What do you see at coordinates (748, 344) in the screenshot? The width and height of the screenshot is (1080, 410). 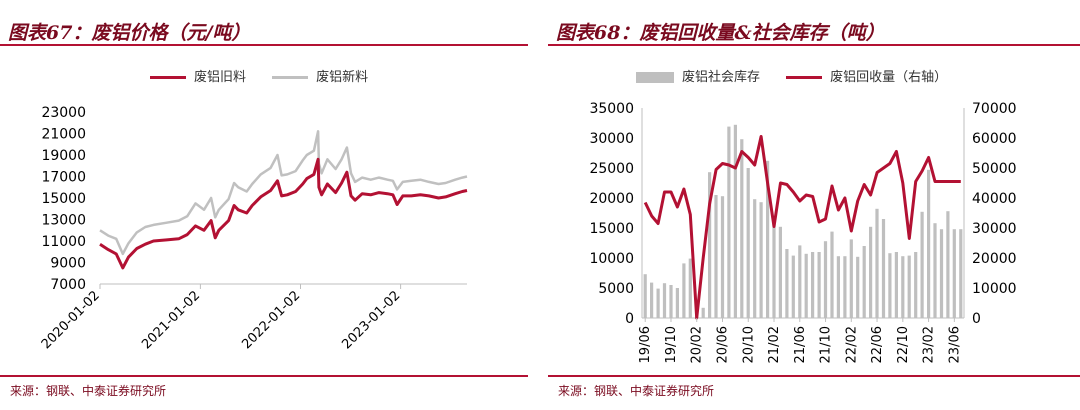 I see `x-tick-label: 20/10` at bounding box center [748, 344].